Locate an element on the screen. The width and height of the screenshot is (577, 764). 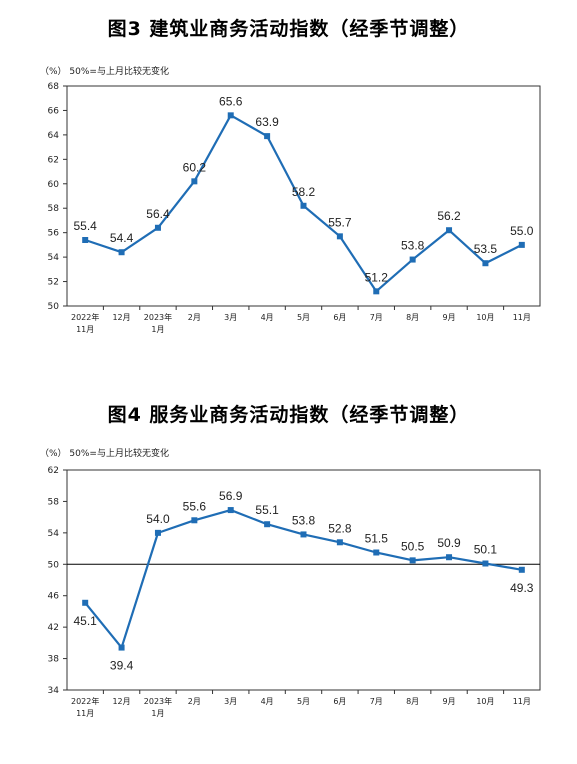
chart-4-data-label: 53.8 is located at coordinates (304, 520).